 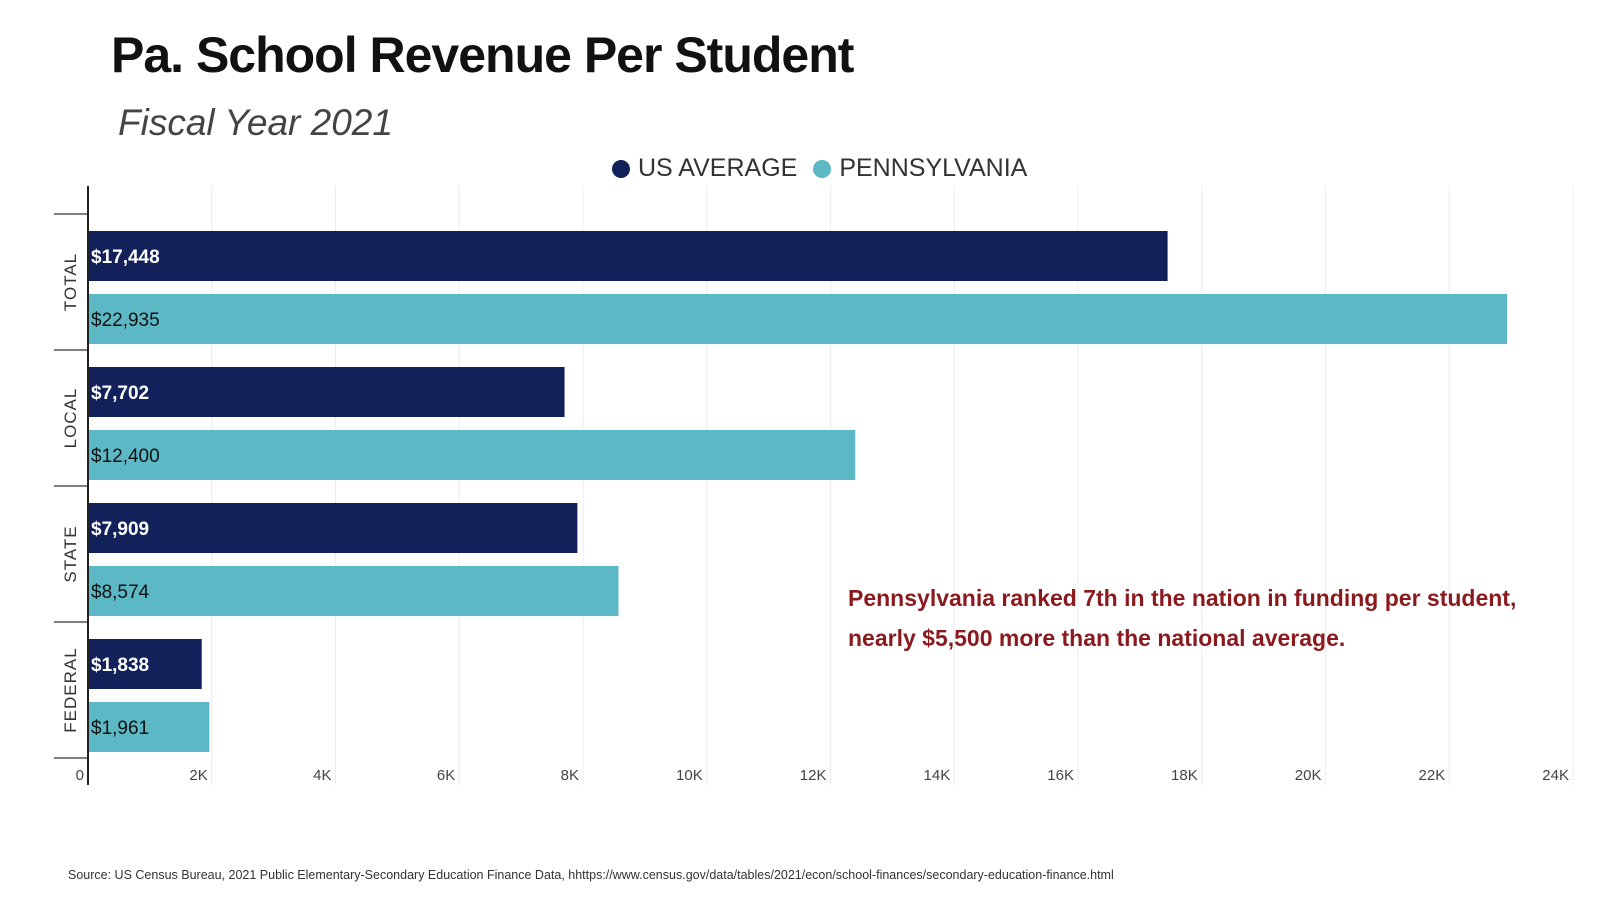 I want to click on x-tick-label: 6K, so click(x=446, y=775).